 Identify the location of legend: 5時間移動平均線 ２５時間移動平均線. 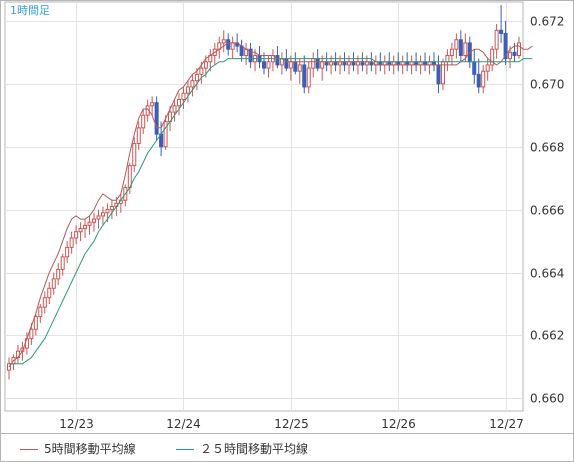
(287, 447).